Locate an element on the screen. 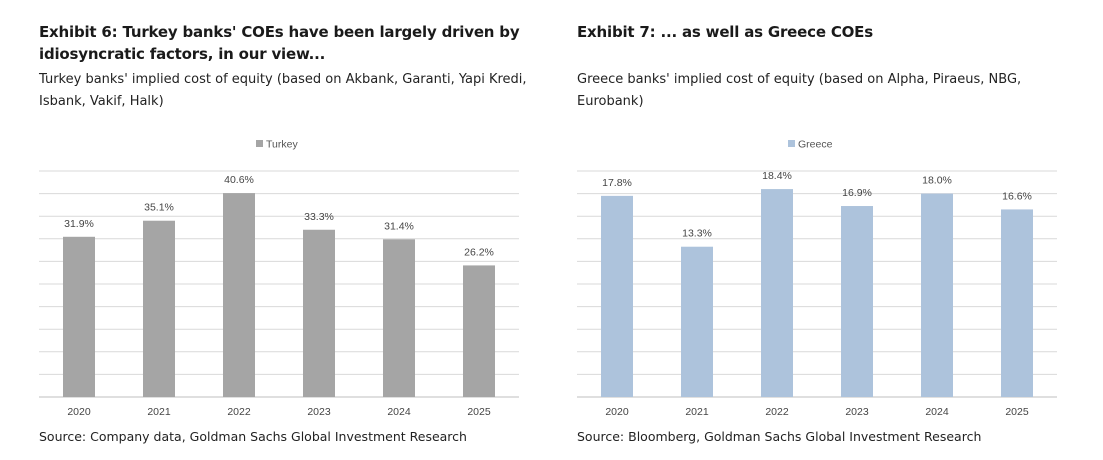  data-label: 17.8% is located at coordinates (617, 183).